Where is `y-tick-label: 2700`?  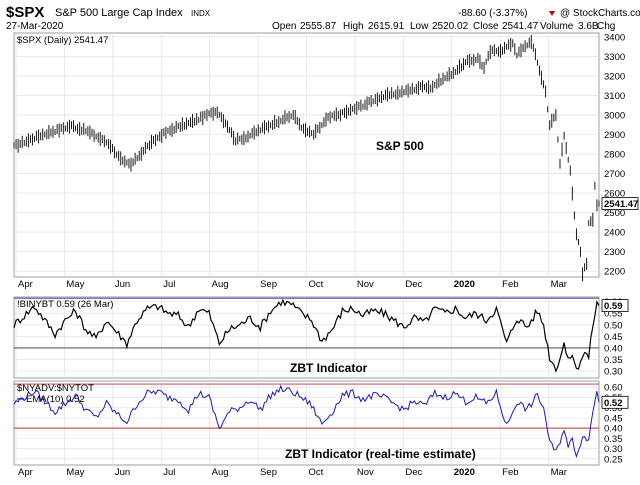
y-tick-label: 2700 is located at coordinates (614, 174).